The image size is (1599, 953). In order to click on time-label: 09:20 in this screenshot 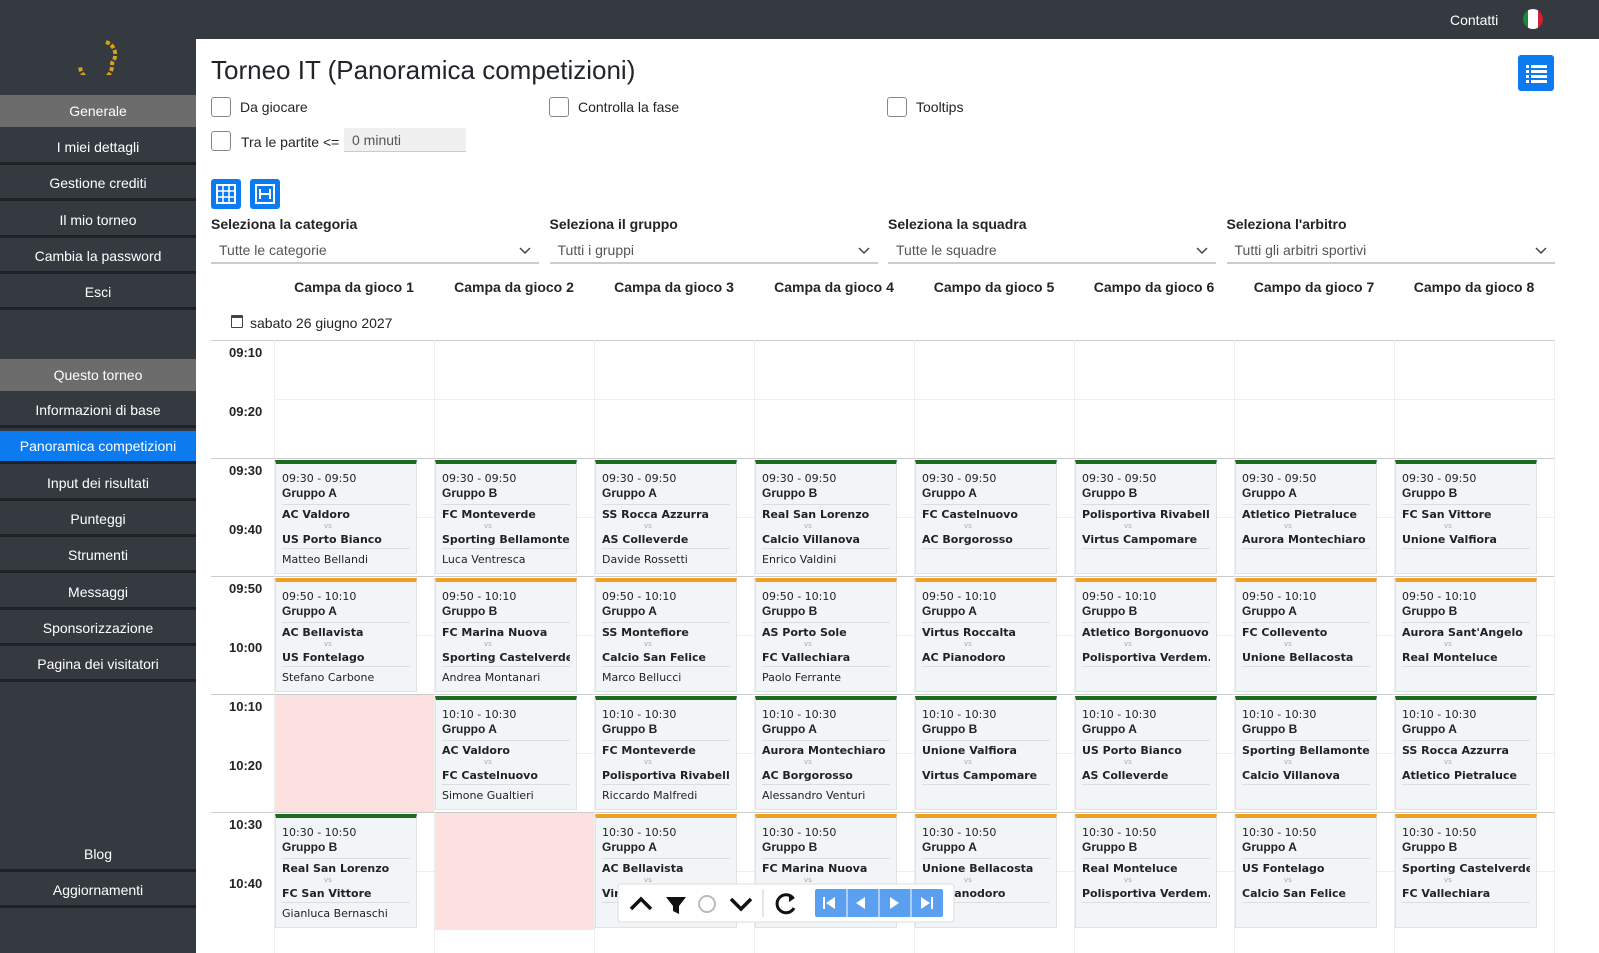, I will do `click(246, 411)`.